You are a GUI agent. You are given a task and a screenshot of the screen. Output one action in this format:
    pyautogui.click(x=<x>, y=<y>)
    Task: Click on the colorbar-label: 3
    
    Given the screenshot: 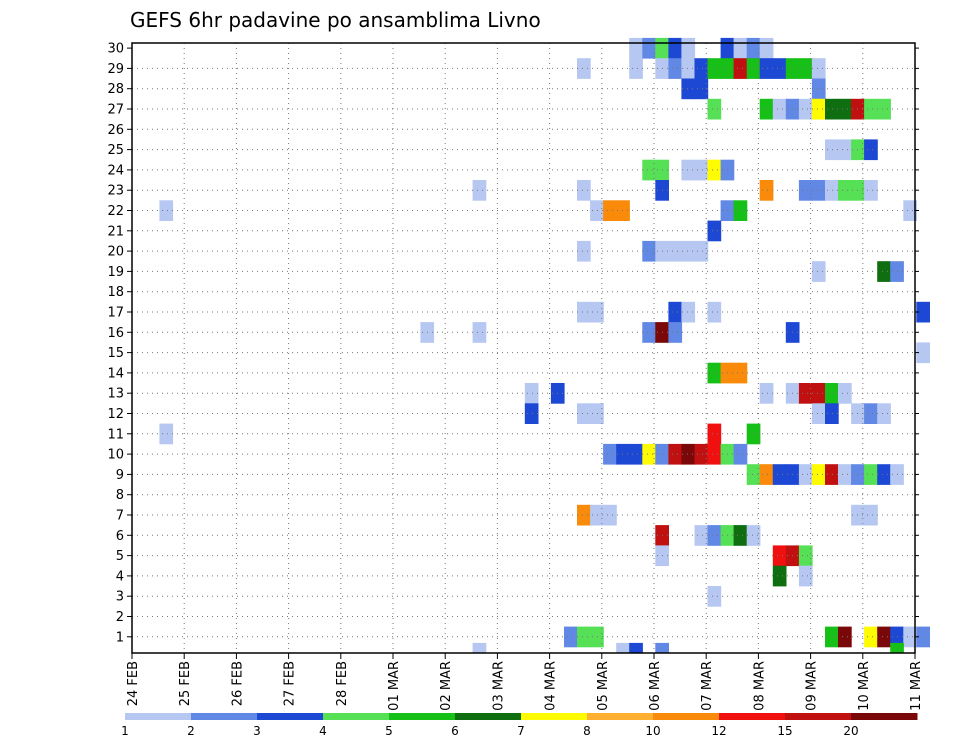 What is the action you would take?
    pyautogui.click(x=257, y=731)
    